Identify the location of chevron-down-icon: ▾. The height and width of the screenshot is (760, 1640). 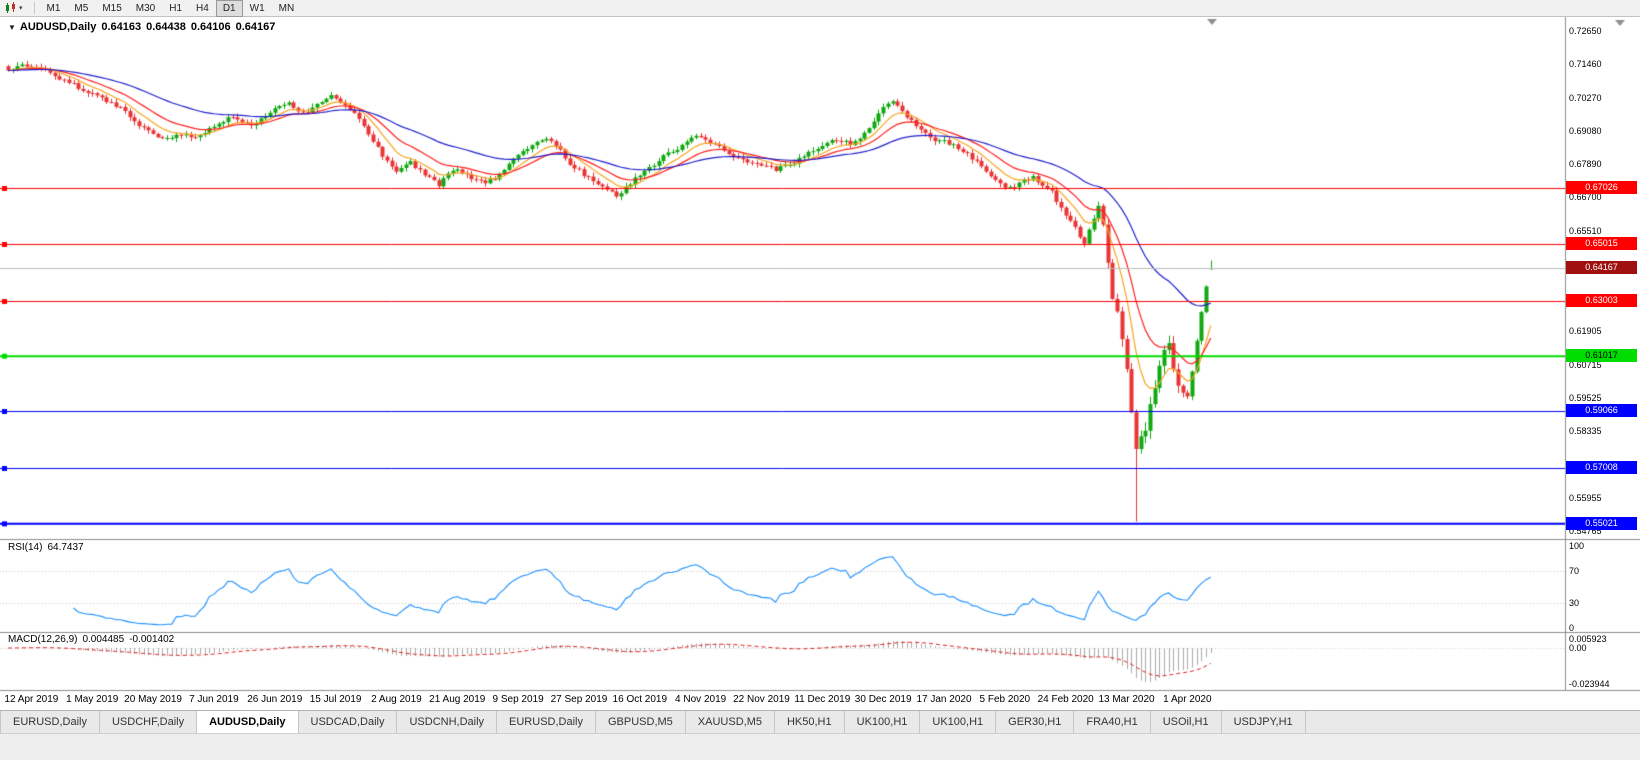
(21, 8).